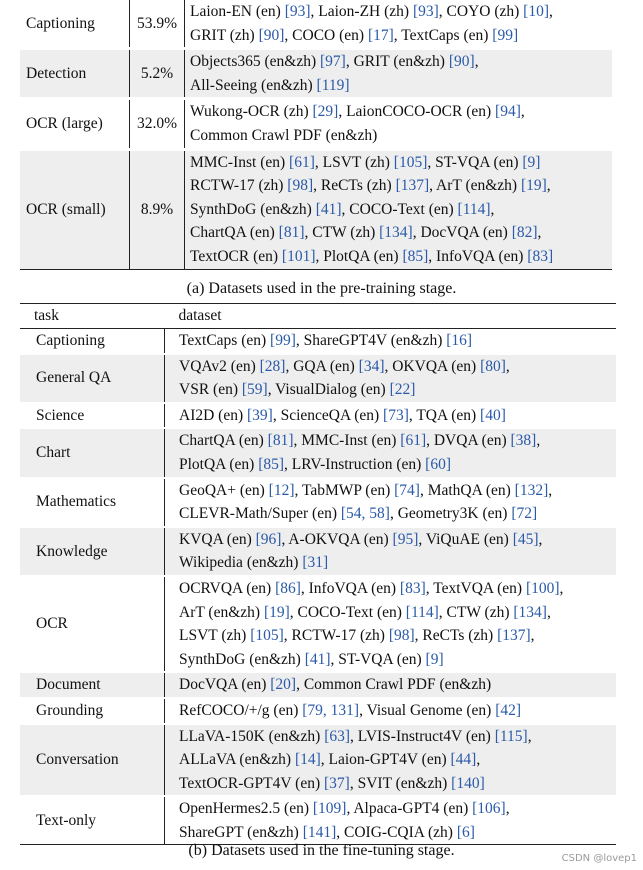 Image resolution: width=643 pixels, height=870 pixels. Describe the element at coordinates (443, 35) in the screenshot. I see `dataset-text: , TextCaps (en)` at that location.